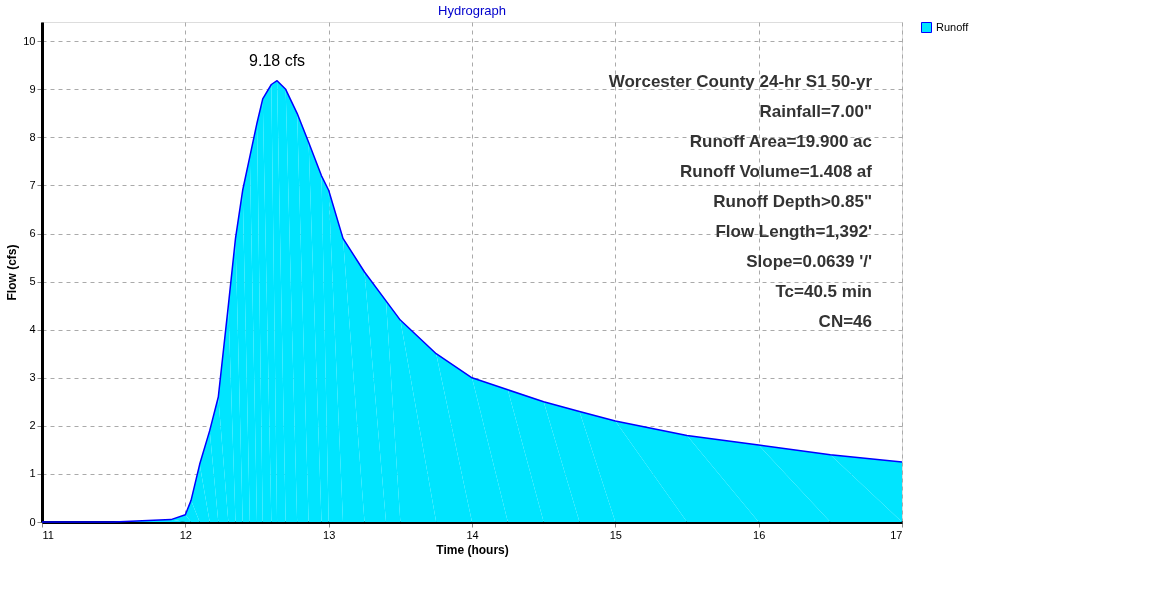 The image size is (1149, 612). What do you see at coordinates (472, 534) in the screenshot?
I see `x-tick-label: 14` at bounding box center [472, 534].